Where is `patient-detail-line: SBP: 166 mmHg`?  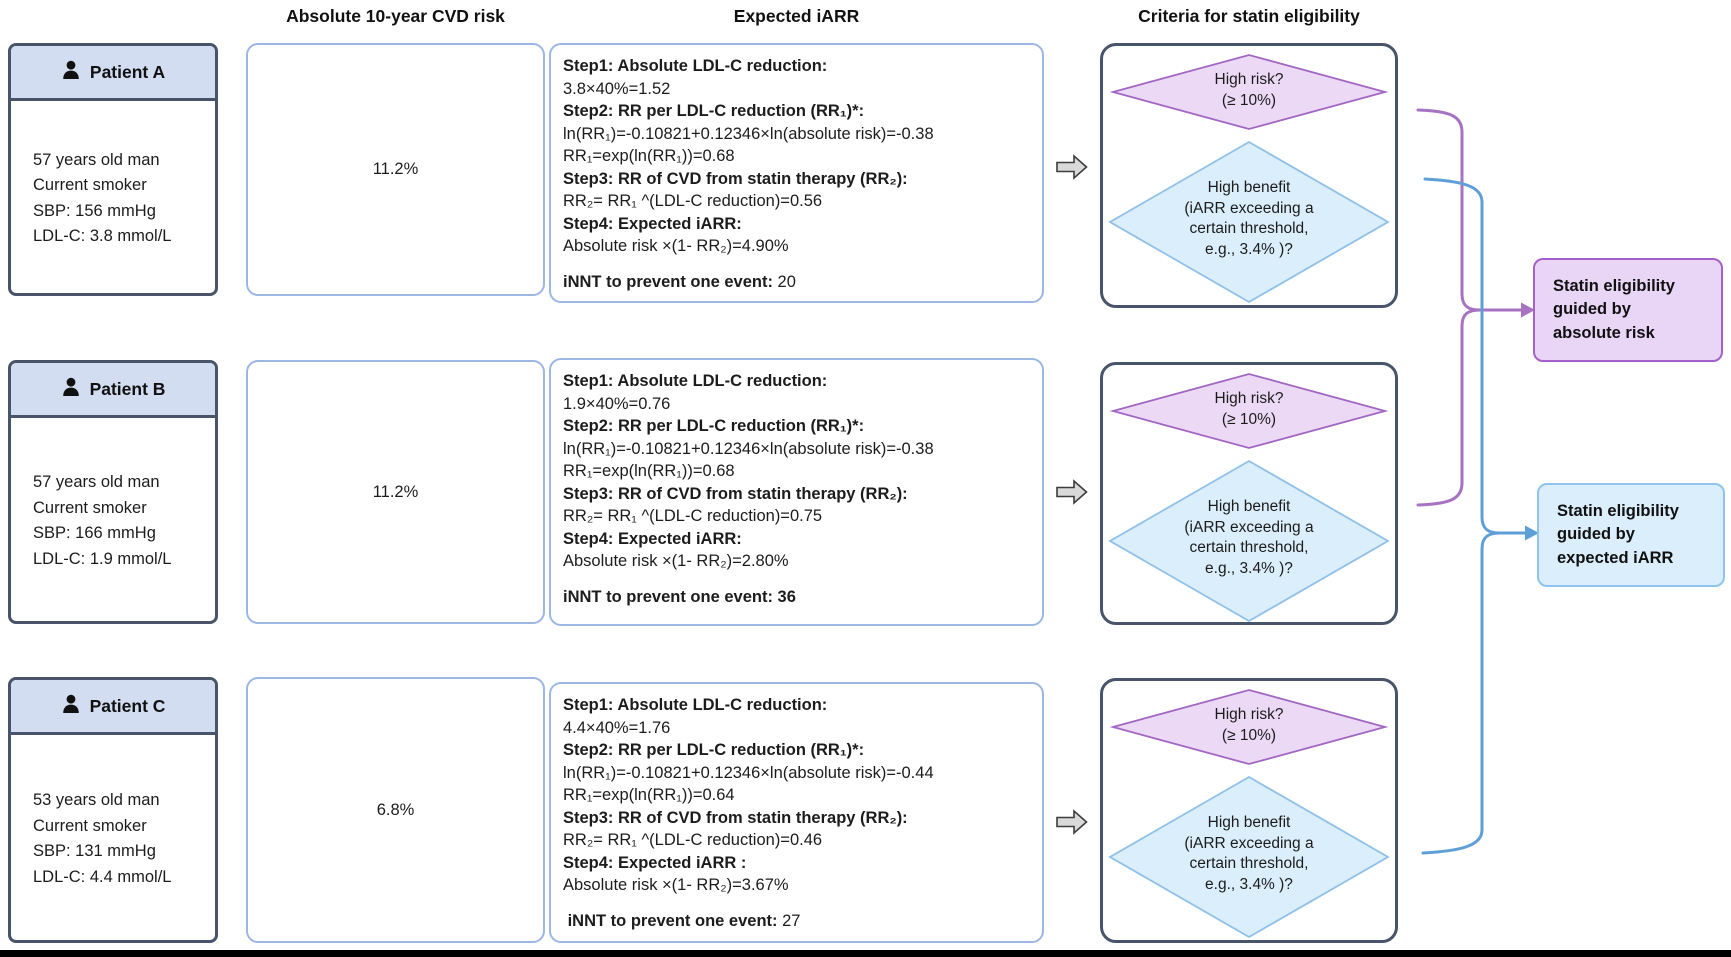 patient-detail-line: SBP: 166 mmHg is located at coordinates (94, 533).